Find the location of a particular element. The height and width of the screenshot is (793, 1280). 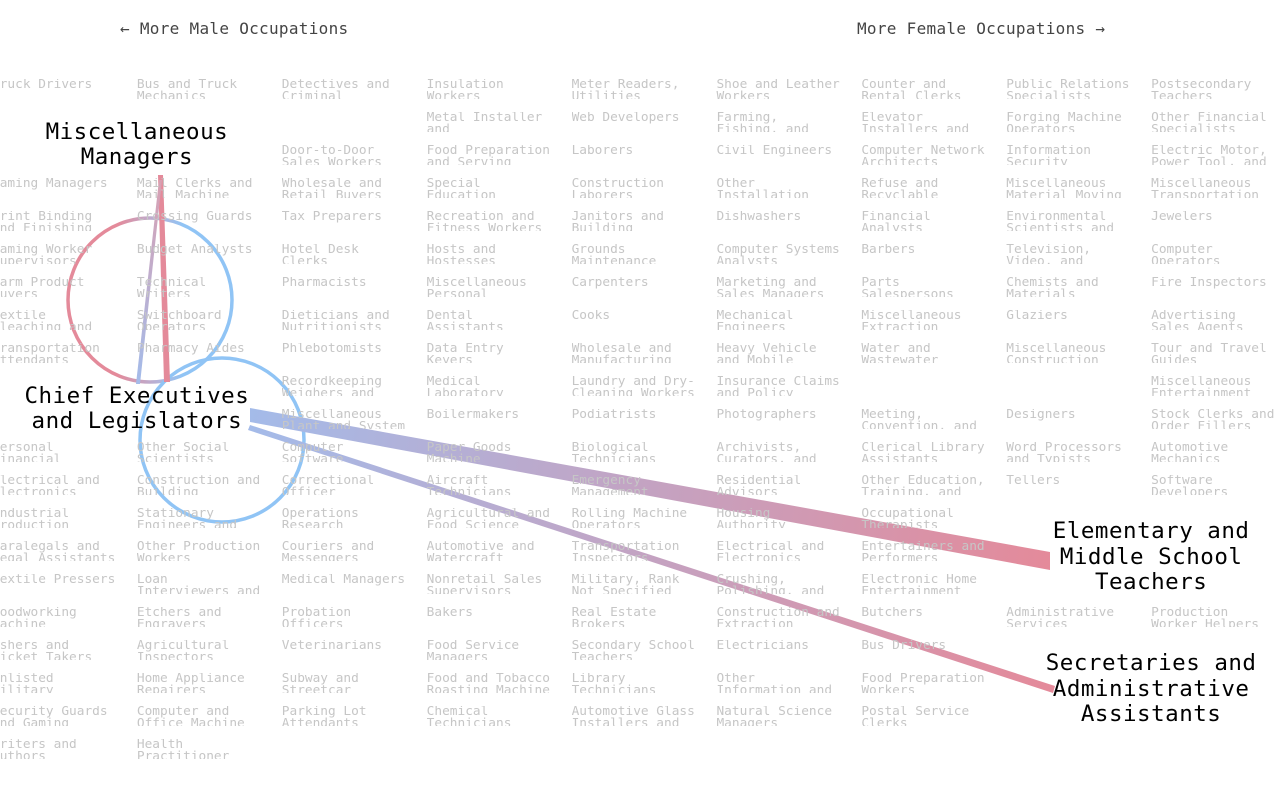

occupation-cell: Print Binding and Finishing is located at coordinates (46, 221).